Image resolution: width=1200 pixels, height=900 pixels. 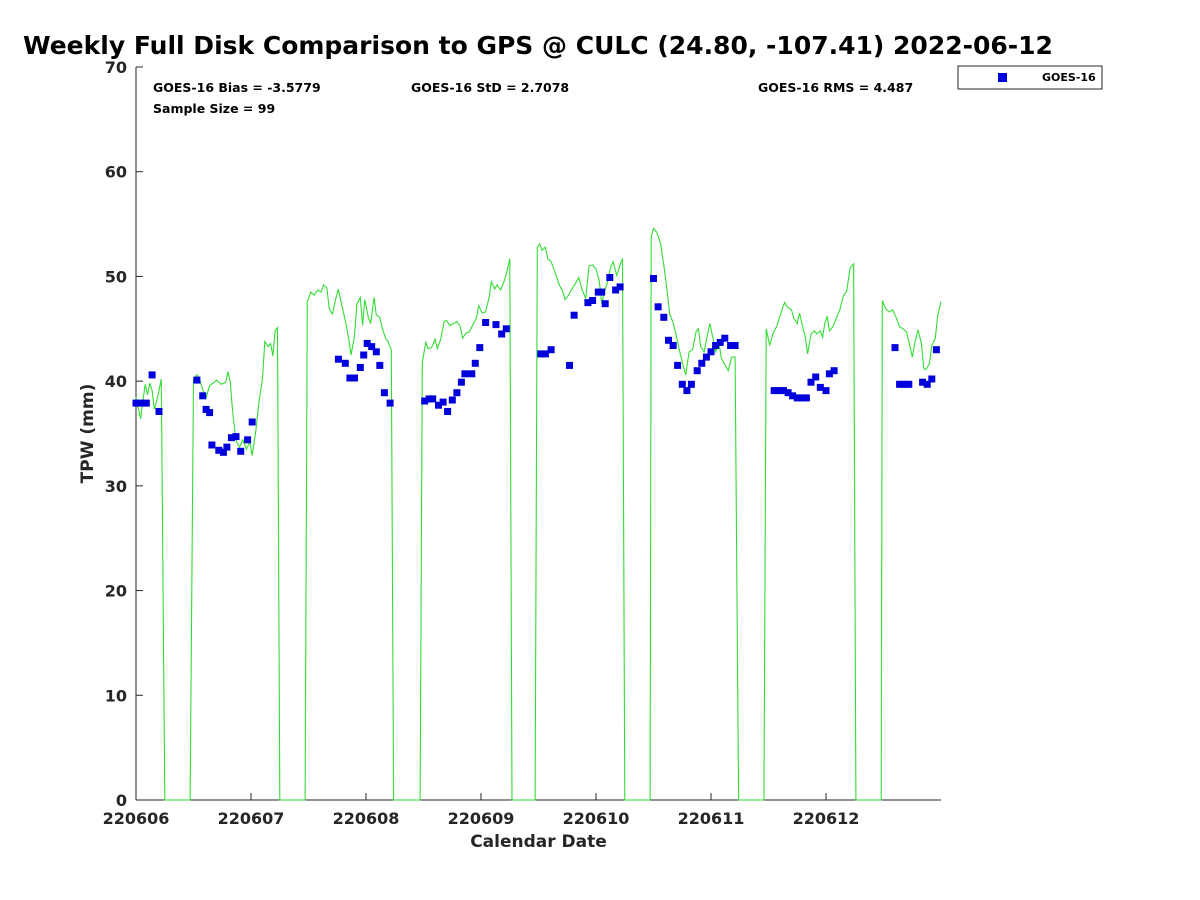 I want to click on y-tick-label: 0, so click(x=121, y=800).